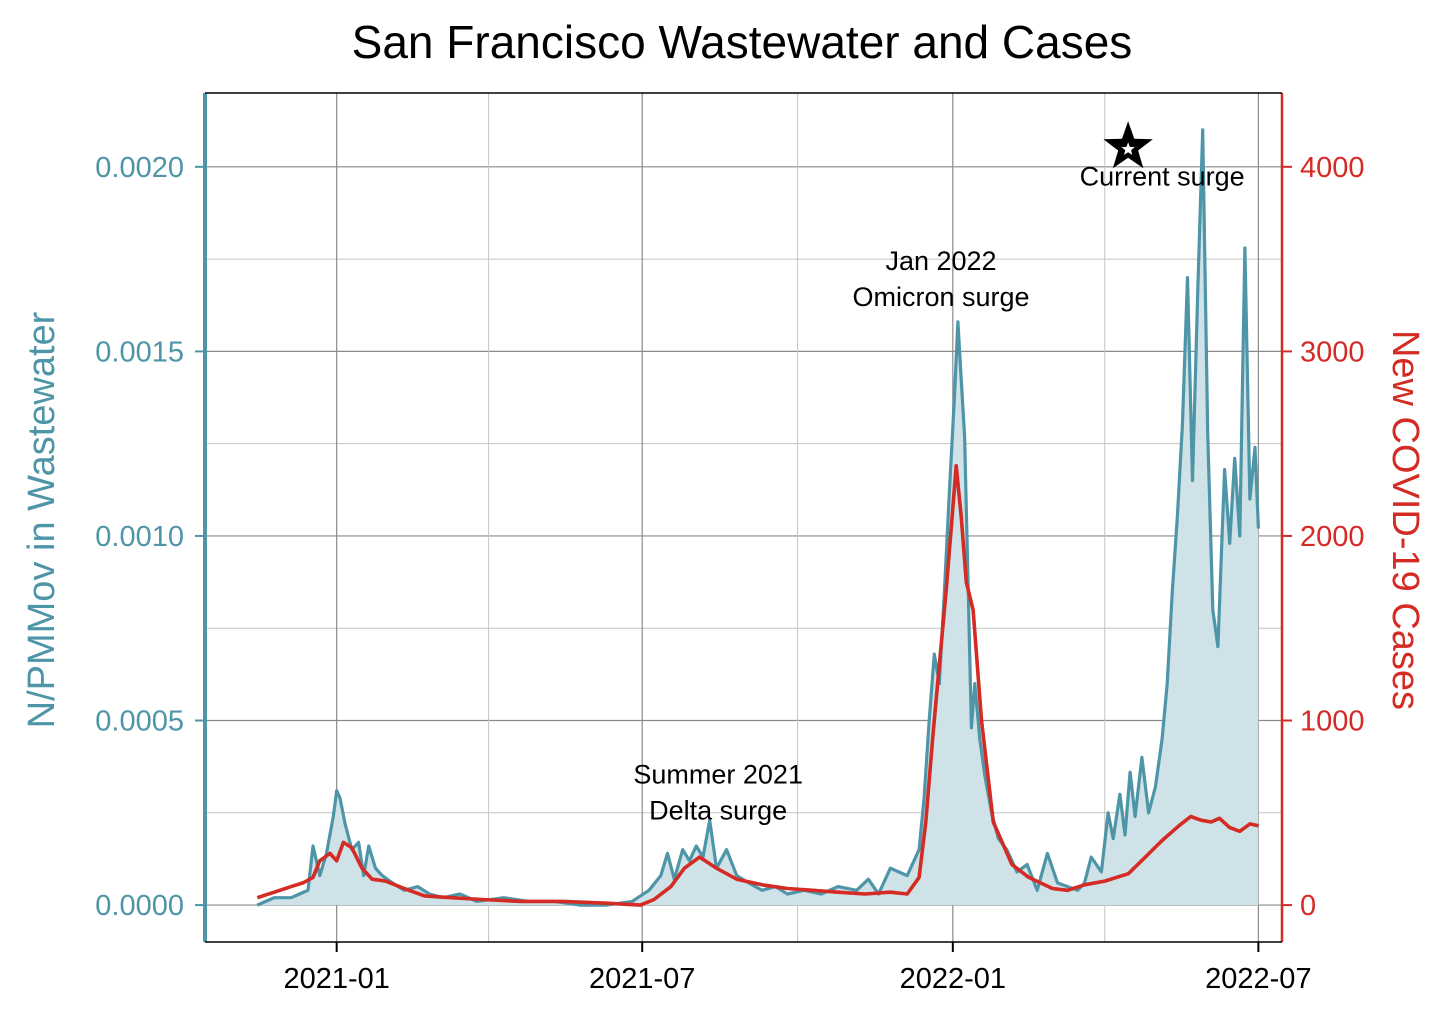  Describe the element at coordinates (1332, 537) in the screenshot. I see `y-right-tick-label: 2000` at that location.